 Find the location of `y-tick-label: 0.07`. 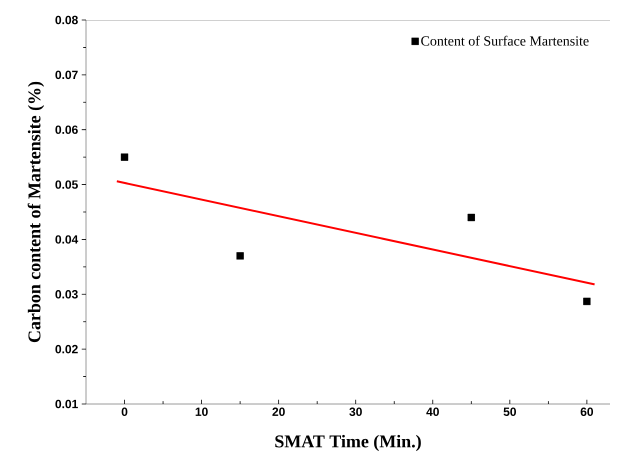

y-tick-label: 0.07 is located at coordinates (66, 75).